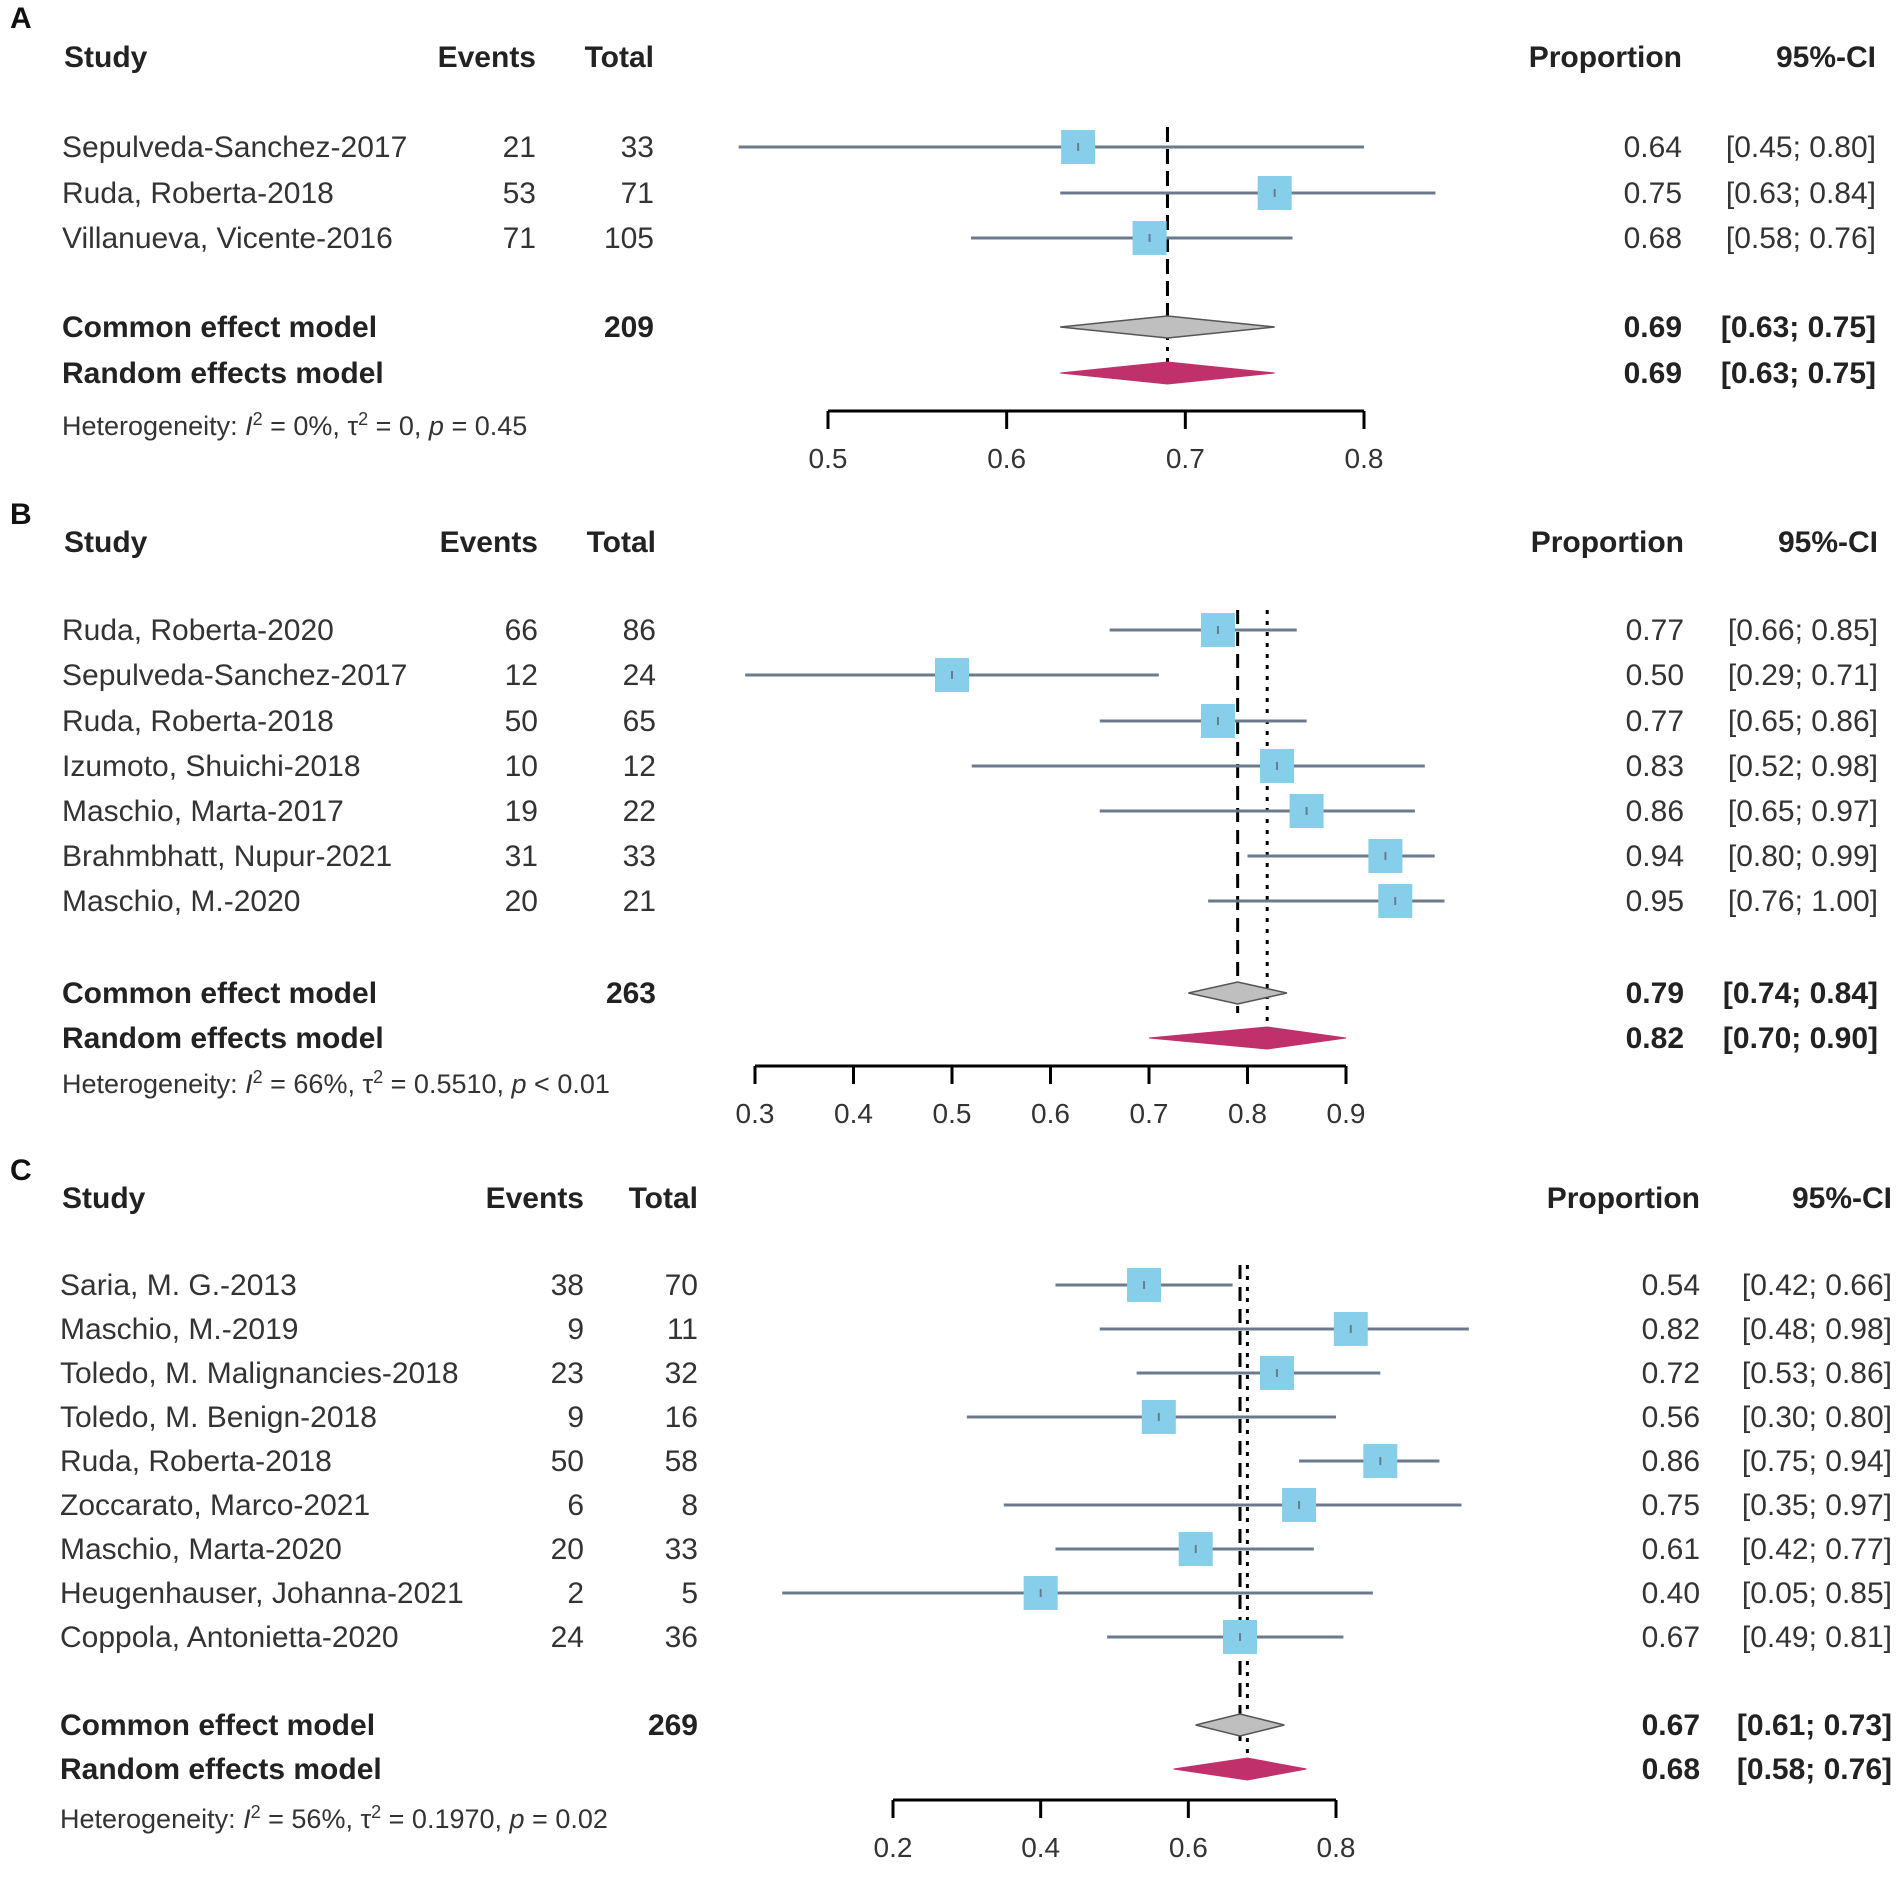 This screenshot has width=1901, height=1877. Describe the element at coordinates (1803, 856) in the screenshot. I see `study-ci: [0.80; 0.99]` at that location.